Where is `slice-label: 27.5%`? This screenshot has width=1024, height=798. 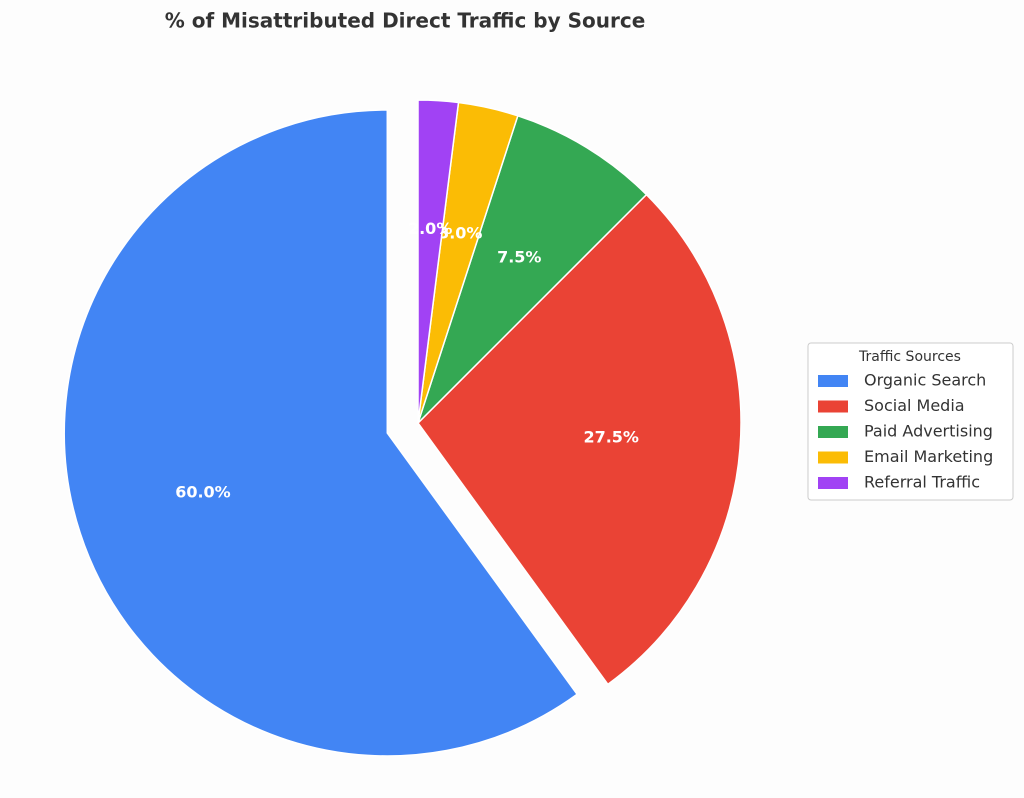 slice-label: 27.5% is located at coordinates (611, 437).